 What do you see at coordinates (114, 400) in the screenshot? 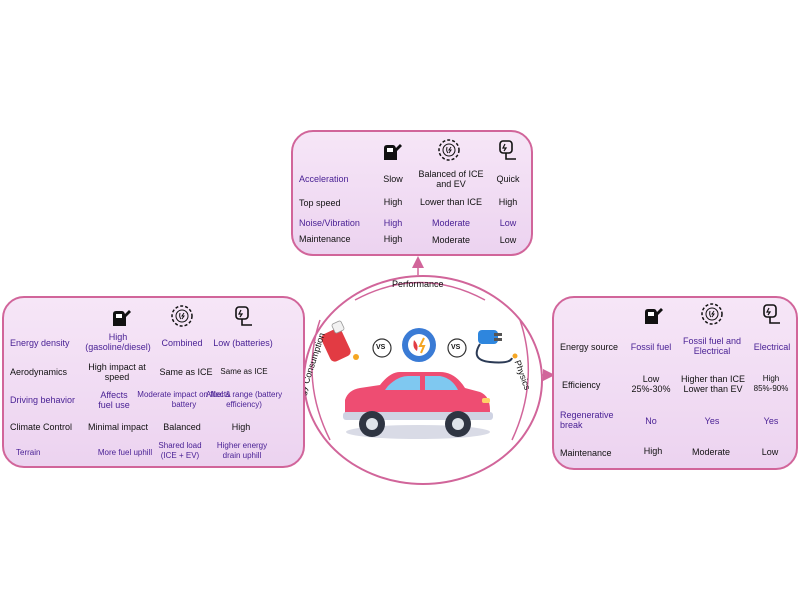
I see `energy-row-2-ice: Affects fuel use` at bounding box center [114, 400].